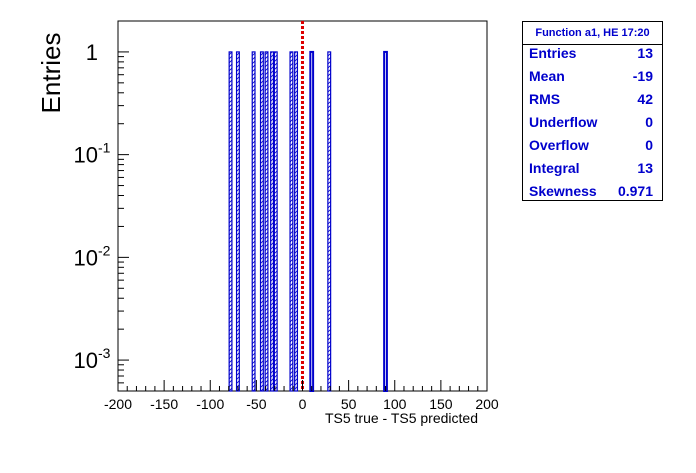 This screenshot has width=696, height=473. Describe the element at coordinates (104, 353) in the screenshot. I see `y-tick-exponent: -3` at that location.